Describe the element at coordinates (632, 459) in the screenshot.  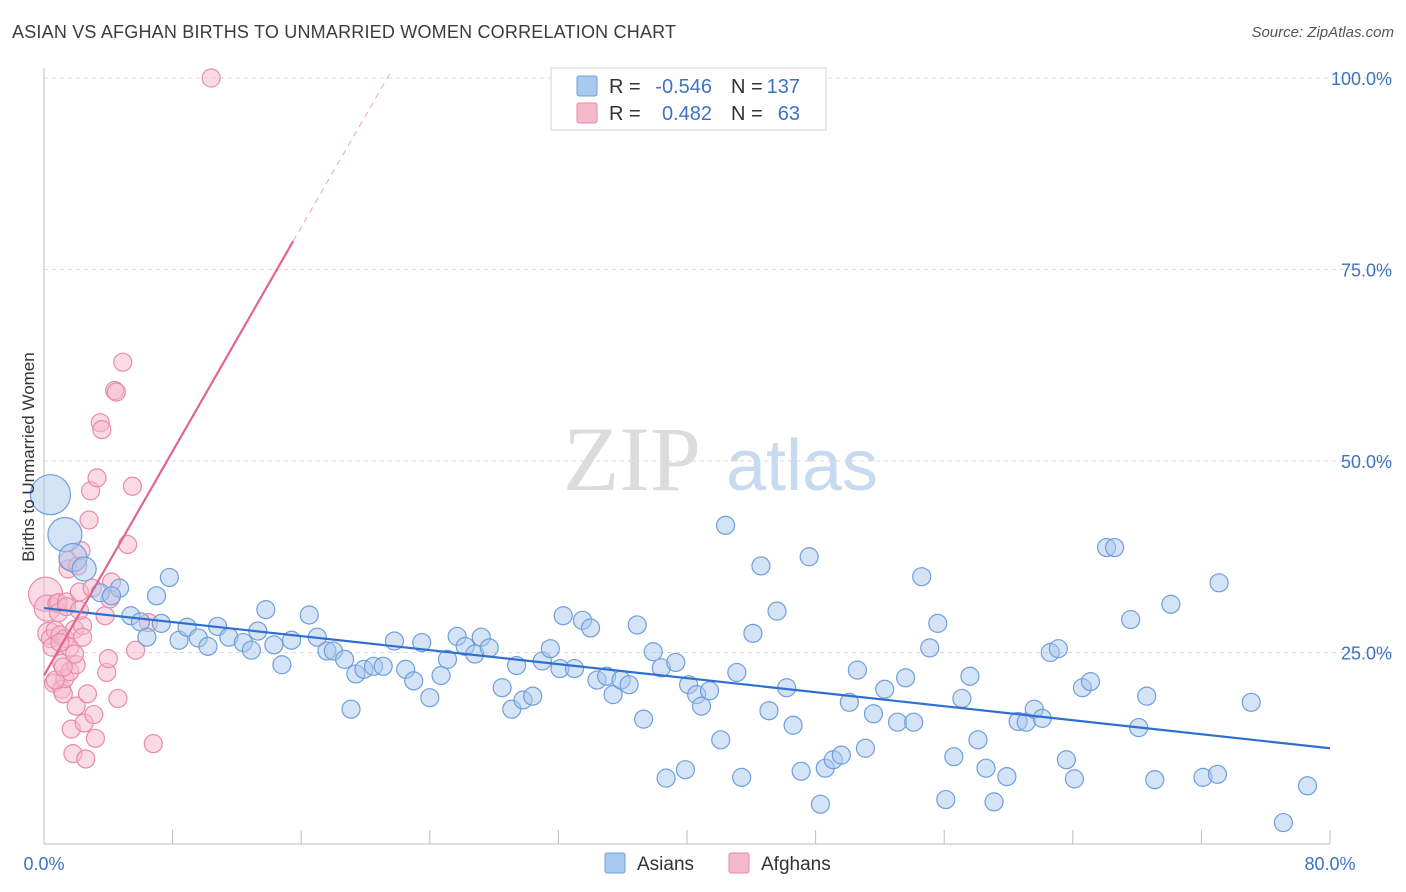
I see `watermark-zip: ZIP` at that location.